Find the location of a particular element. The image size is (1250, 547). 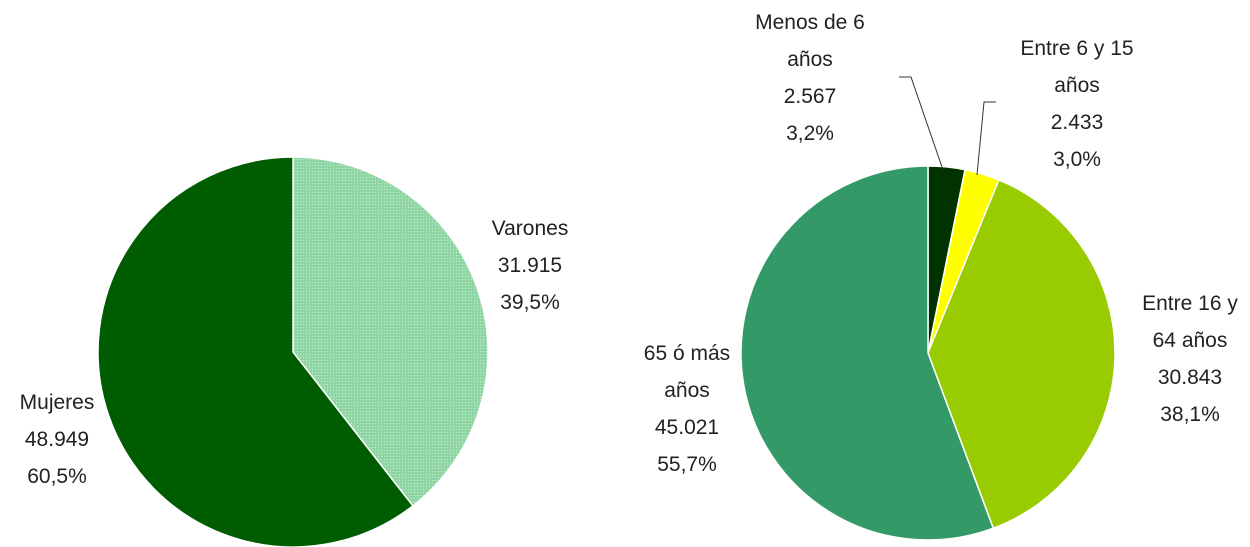

value-label: 48.949 is located at coordinates (57, 439).